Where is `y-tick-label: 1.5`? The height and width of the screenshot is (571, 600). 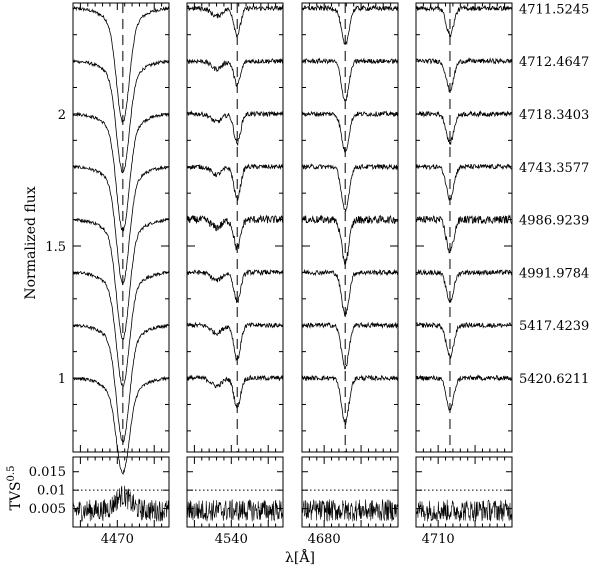
y-tick-label: 1.5 is located at coordinates (55, 247).